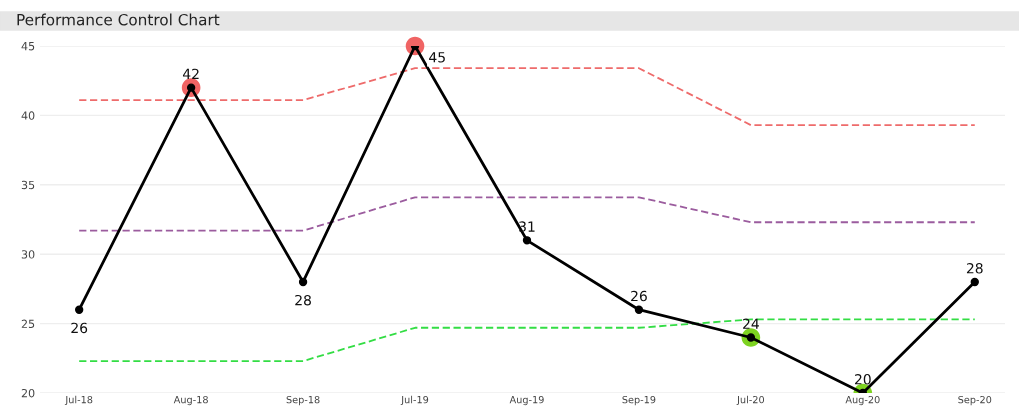 This screenshot has width=1019, height=409. Describe the element at coordinates (863, 379) in the screenshot. I see `data-label: 20` at that location.